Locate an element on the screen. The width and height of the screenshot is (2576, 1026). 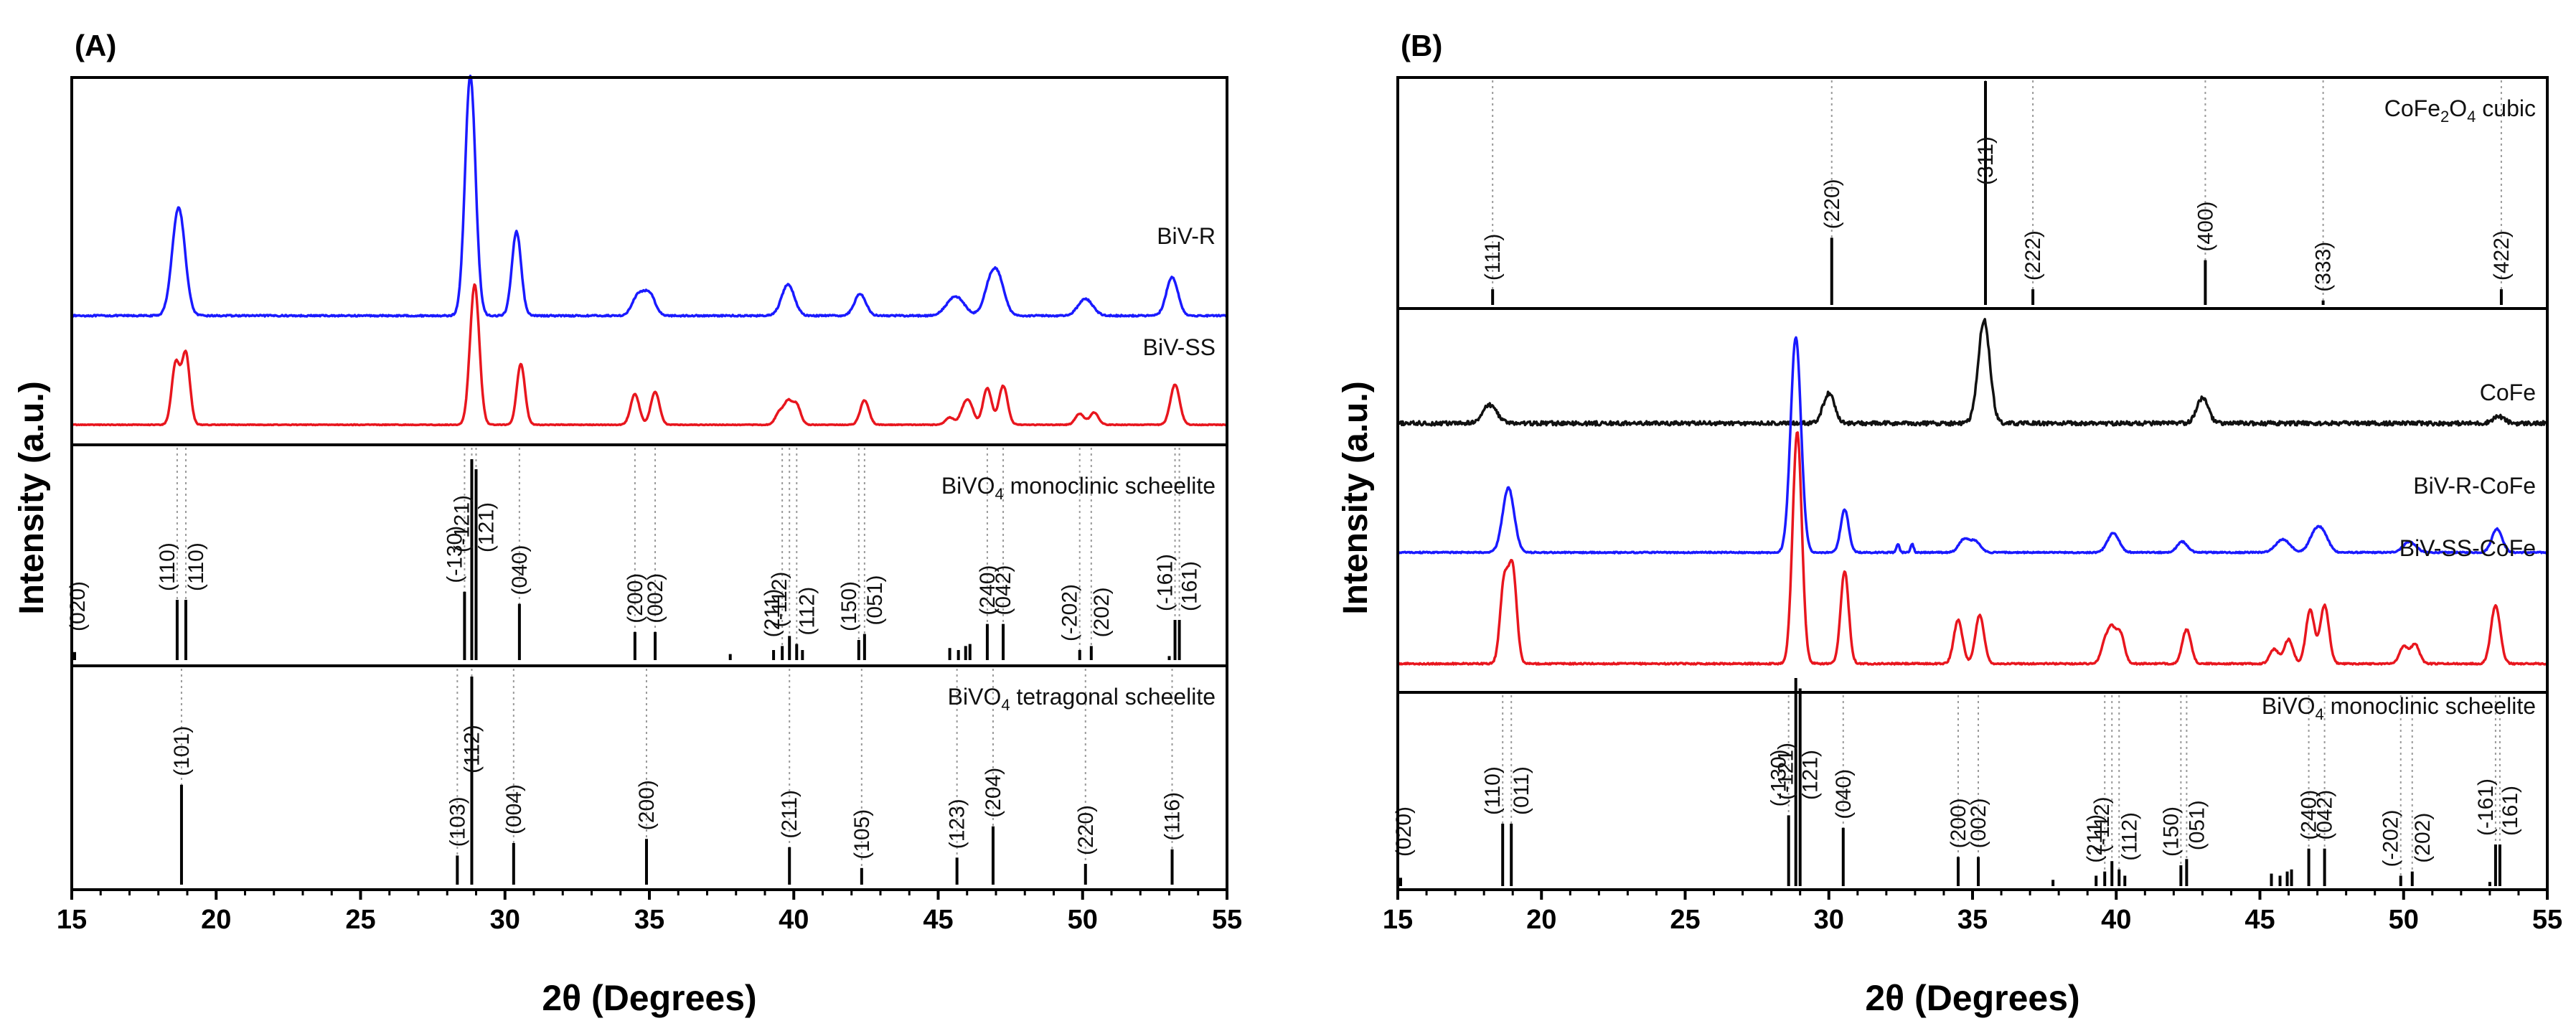
panel-label: (A) is located at coordinates (95, 45).